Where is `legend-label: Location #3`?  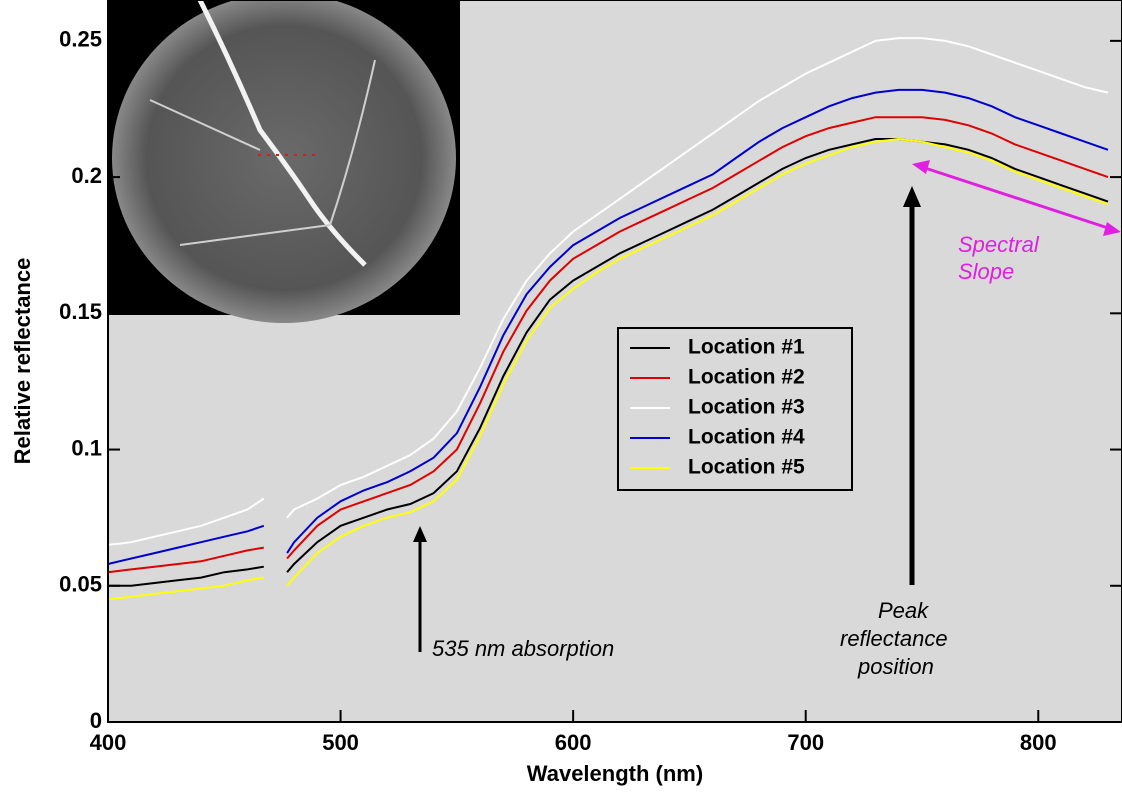
legend-label: Location #3 is located at coordinates (746, 407).